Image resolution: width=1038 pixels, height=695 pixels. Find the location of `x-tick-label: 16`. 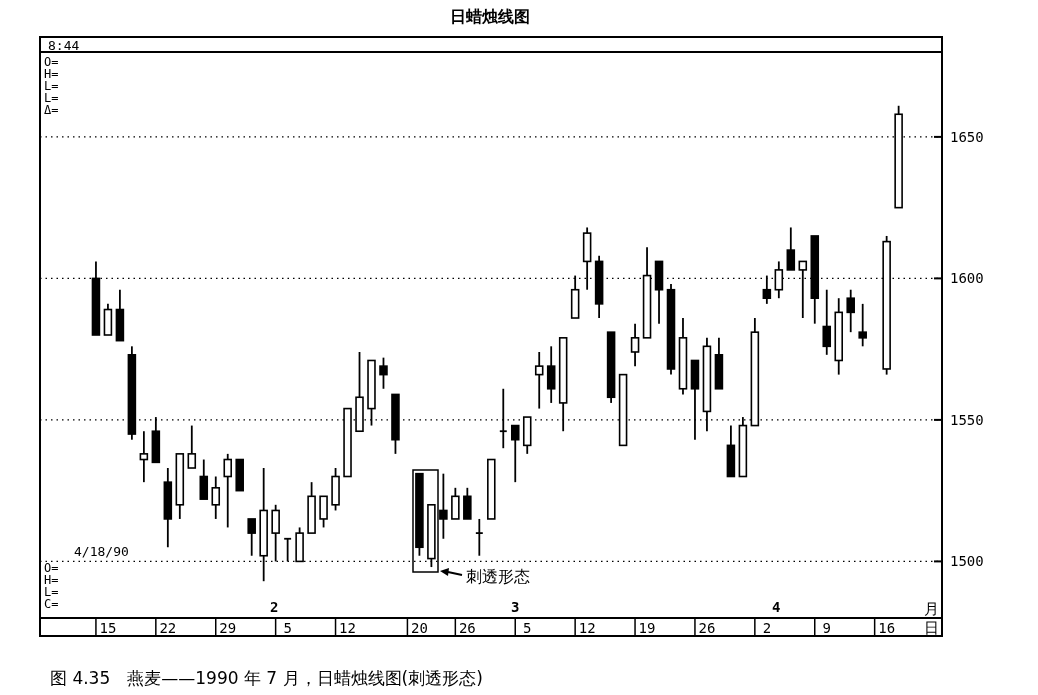

x-tick-label: 16 is located at coordinates (887, 628).